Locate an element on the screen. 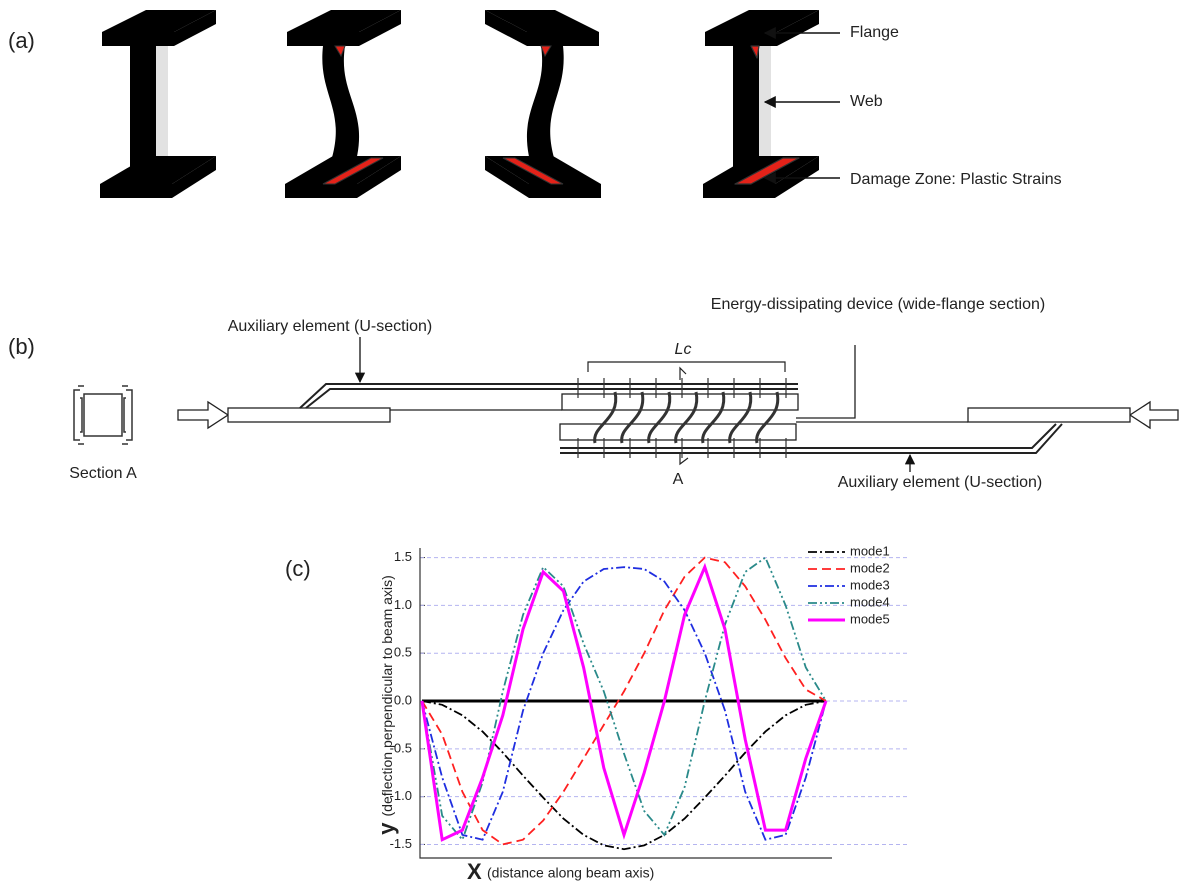 Image resolution: width=1180 pixels, height=884 pixels. legend-label: mode2 is located at coordinates (870, 567).